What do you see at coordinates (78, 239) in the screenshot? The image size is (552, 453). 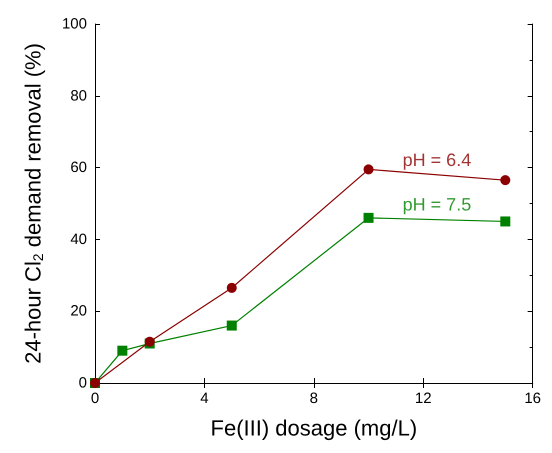 I see `y-tick-label: 40` at bounding box center [78, 239].